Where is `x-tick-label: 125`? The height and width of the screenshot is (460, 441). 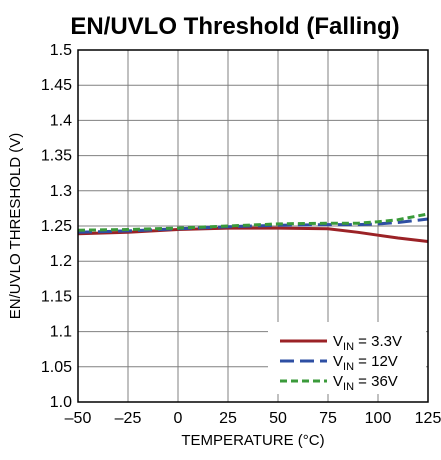 x-tick-label: 125 is located at coordinates (428, 418).